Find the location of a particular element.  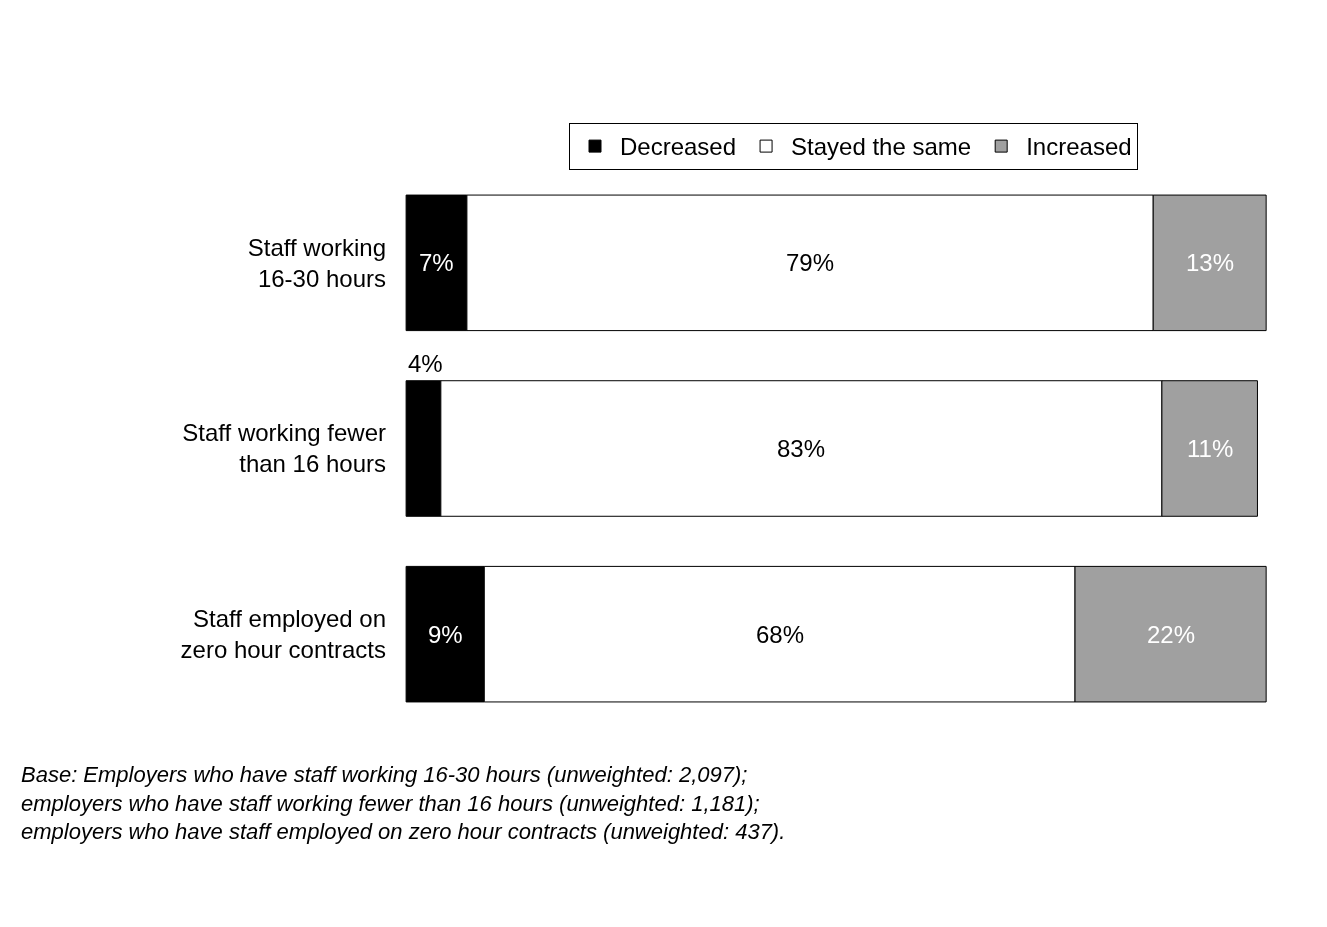

data-label: 79% is located at coordinates (810, 262).